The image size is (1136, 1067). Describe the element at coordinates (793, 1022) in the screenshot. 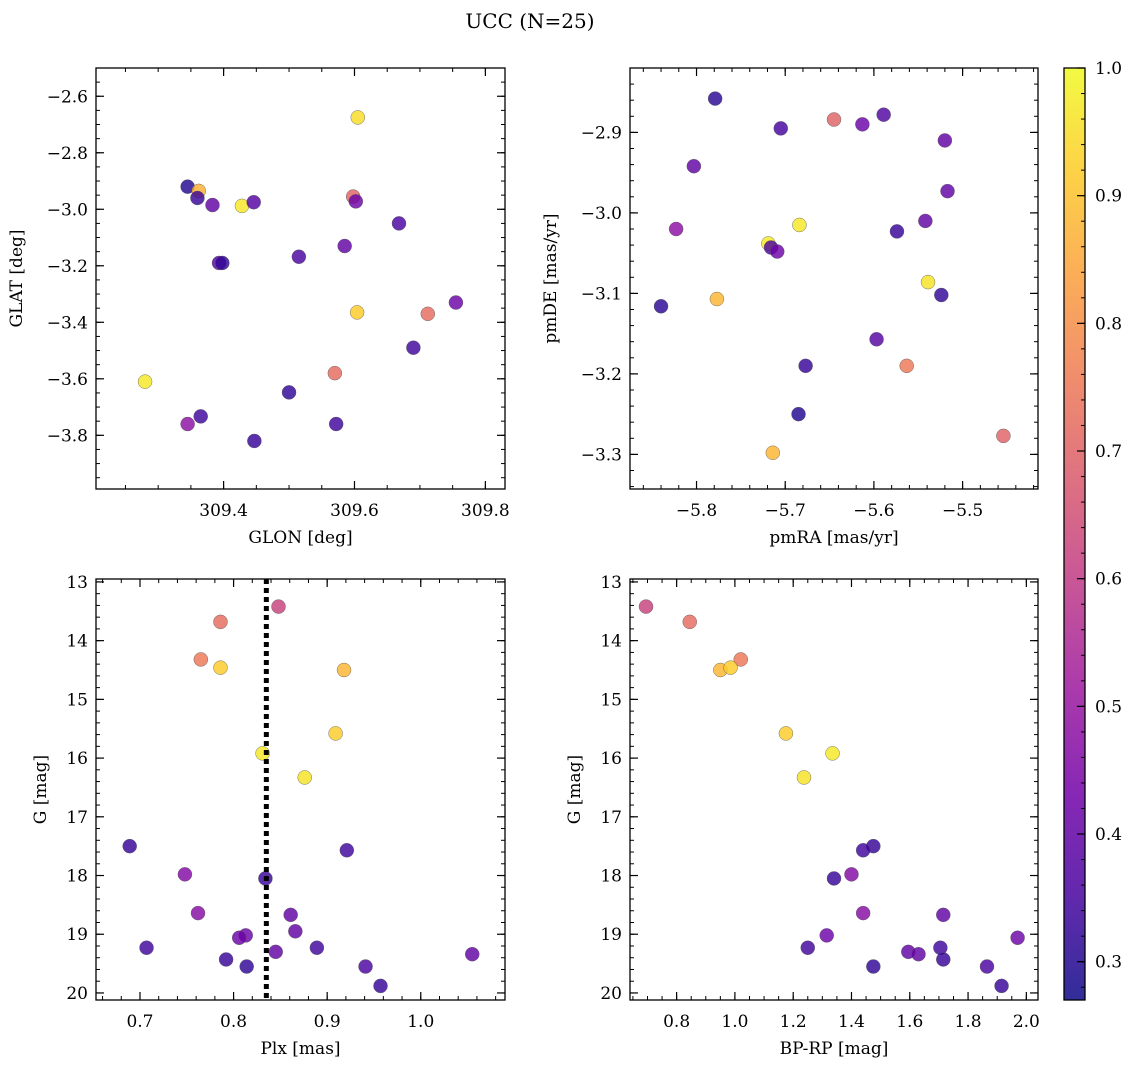

I see `x-tick-label: 1.2` at that location.